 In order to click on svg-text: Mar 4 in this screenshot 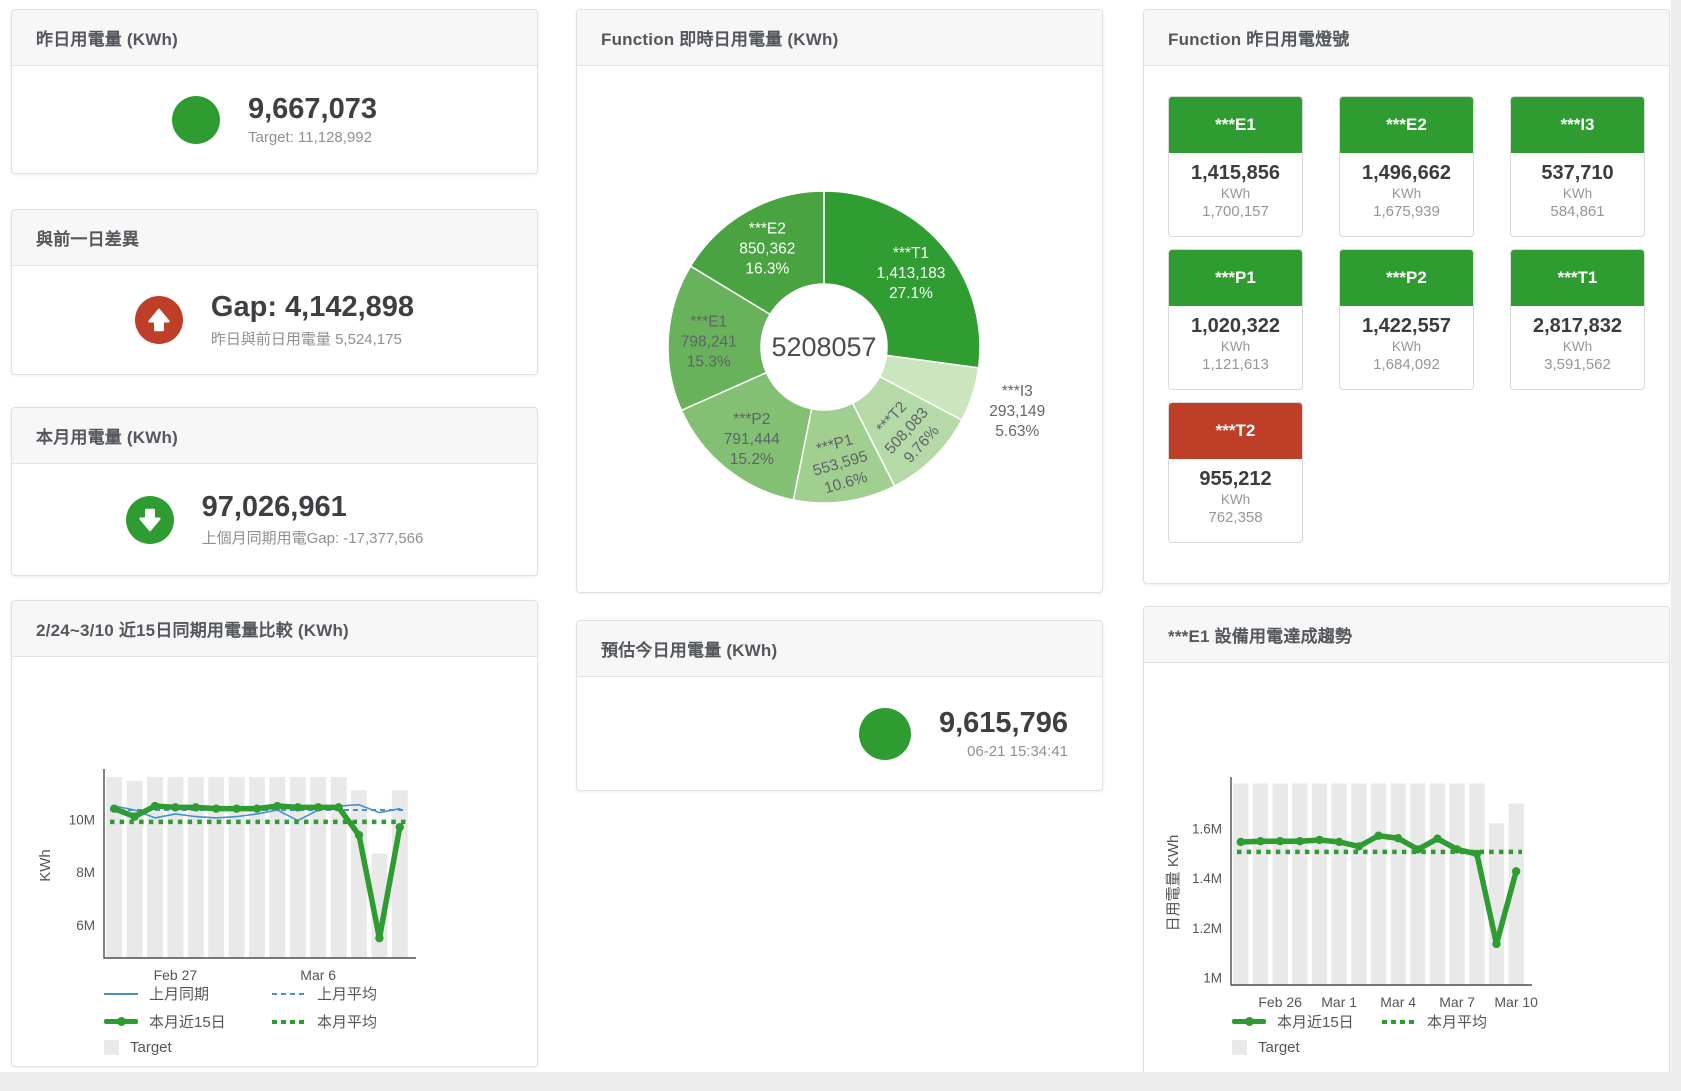, I will do `click(1398, 1002)`.